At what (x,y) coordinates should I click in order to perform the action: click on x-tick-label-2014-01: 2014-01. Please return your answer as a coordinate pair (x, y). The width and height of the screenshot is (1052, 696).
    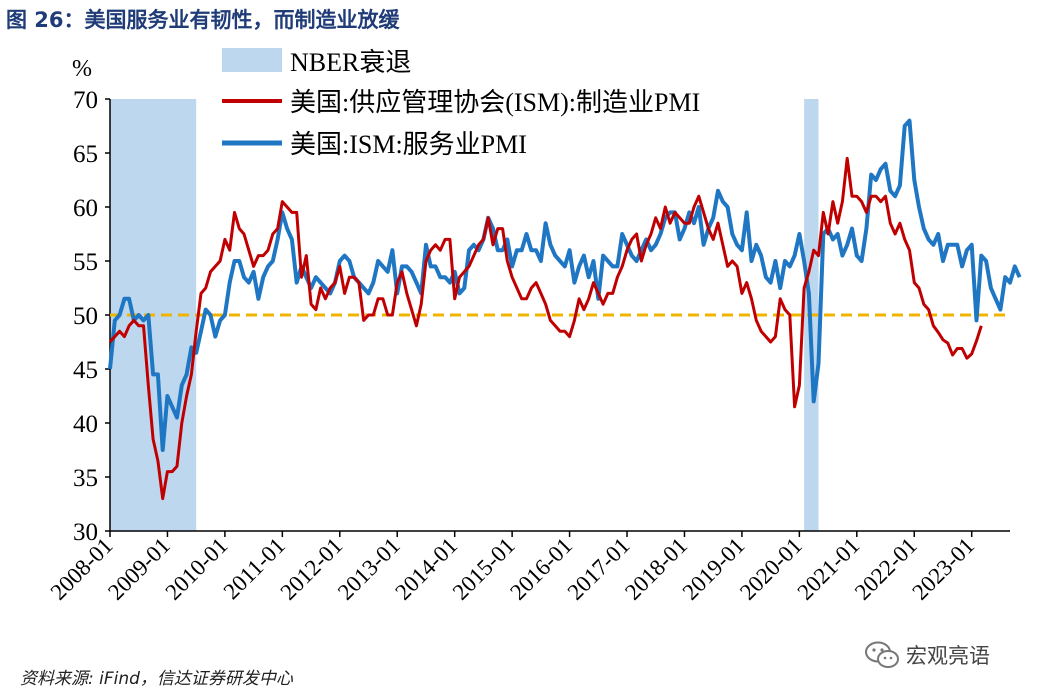
    Looking at the image, I should click on (426, 569).